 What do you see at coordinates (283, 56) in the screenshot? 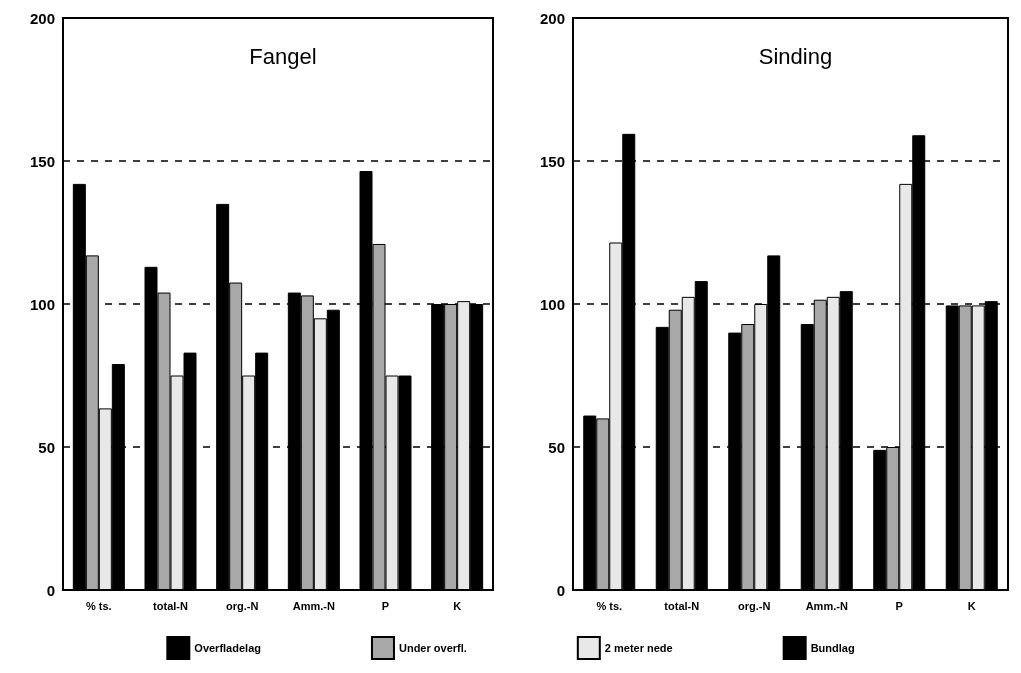
I see `text: Fangel` at bounding box center [283, 56].